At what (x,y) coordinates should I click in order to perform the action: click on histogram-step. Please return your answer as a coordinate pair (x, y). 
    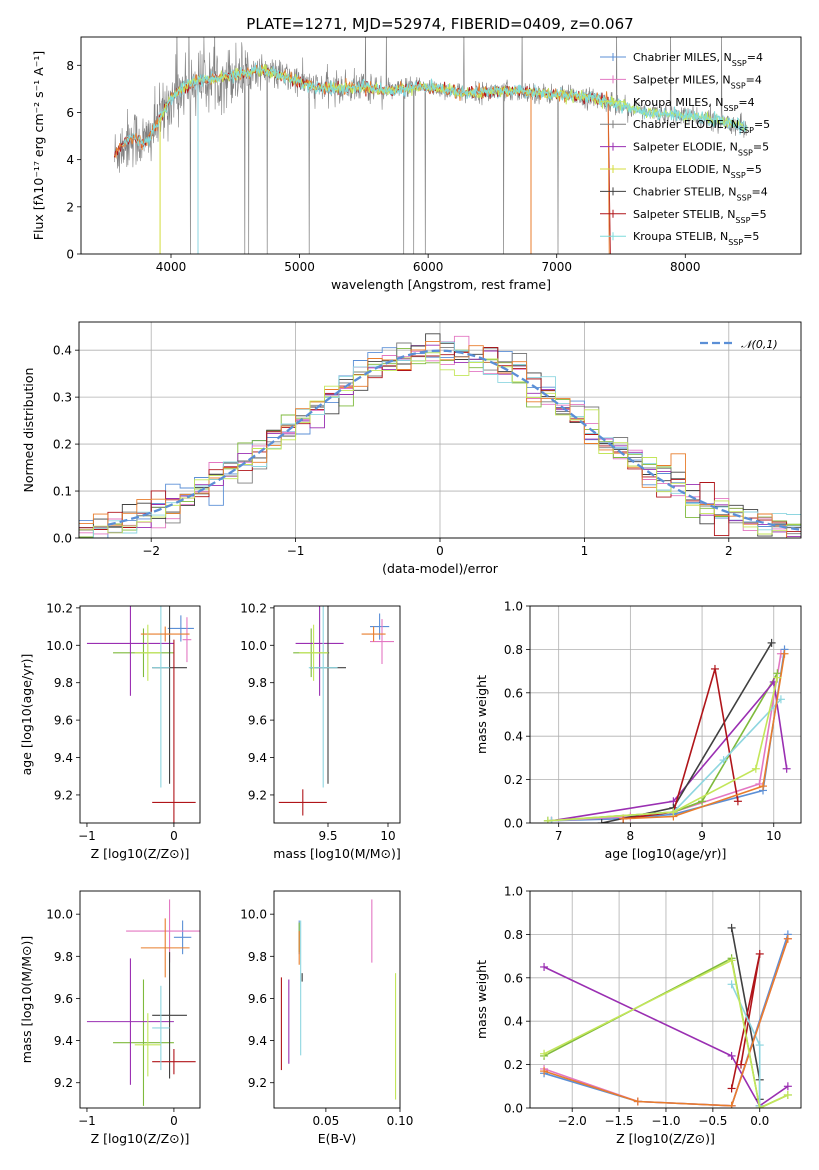
    Looking at the image, I should click on (440, 439).